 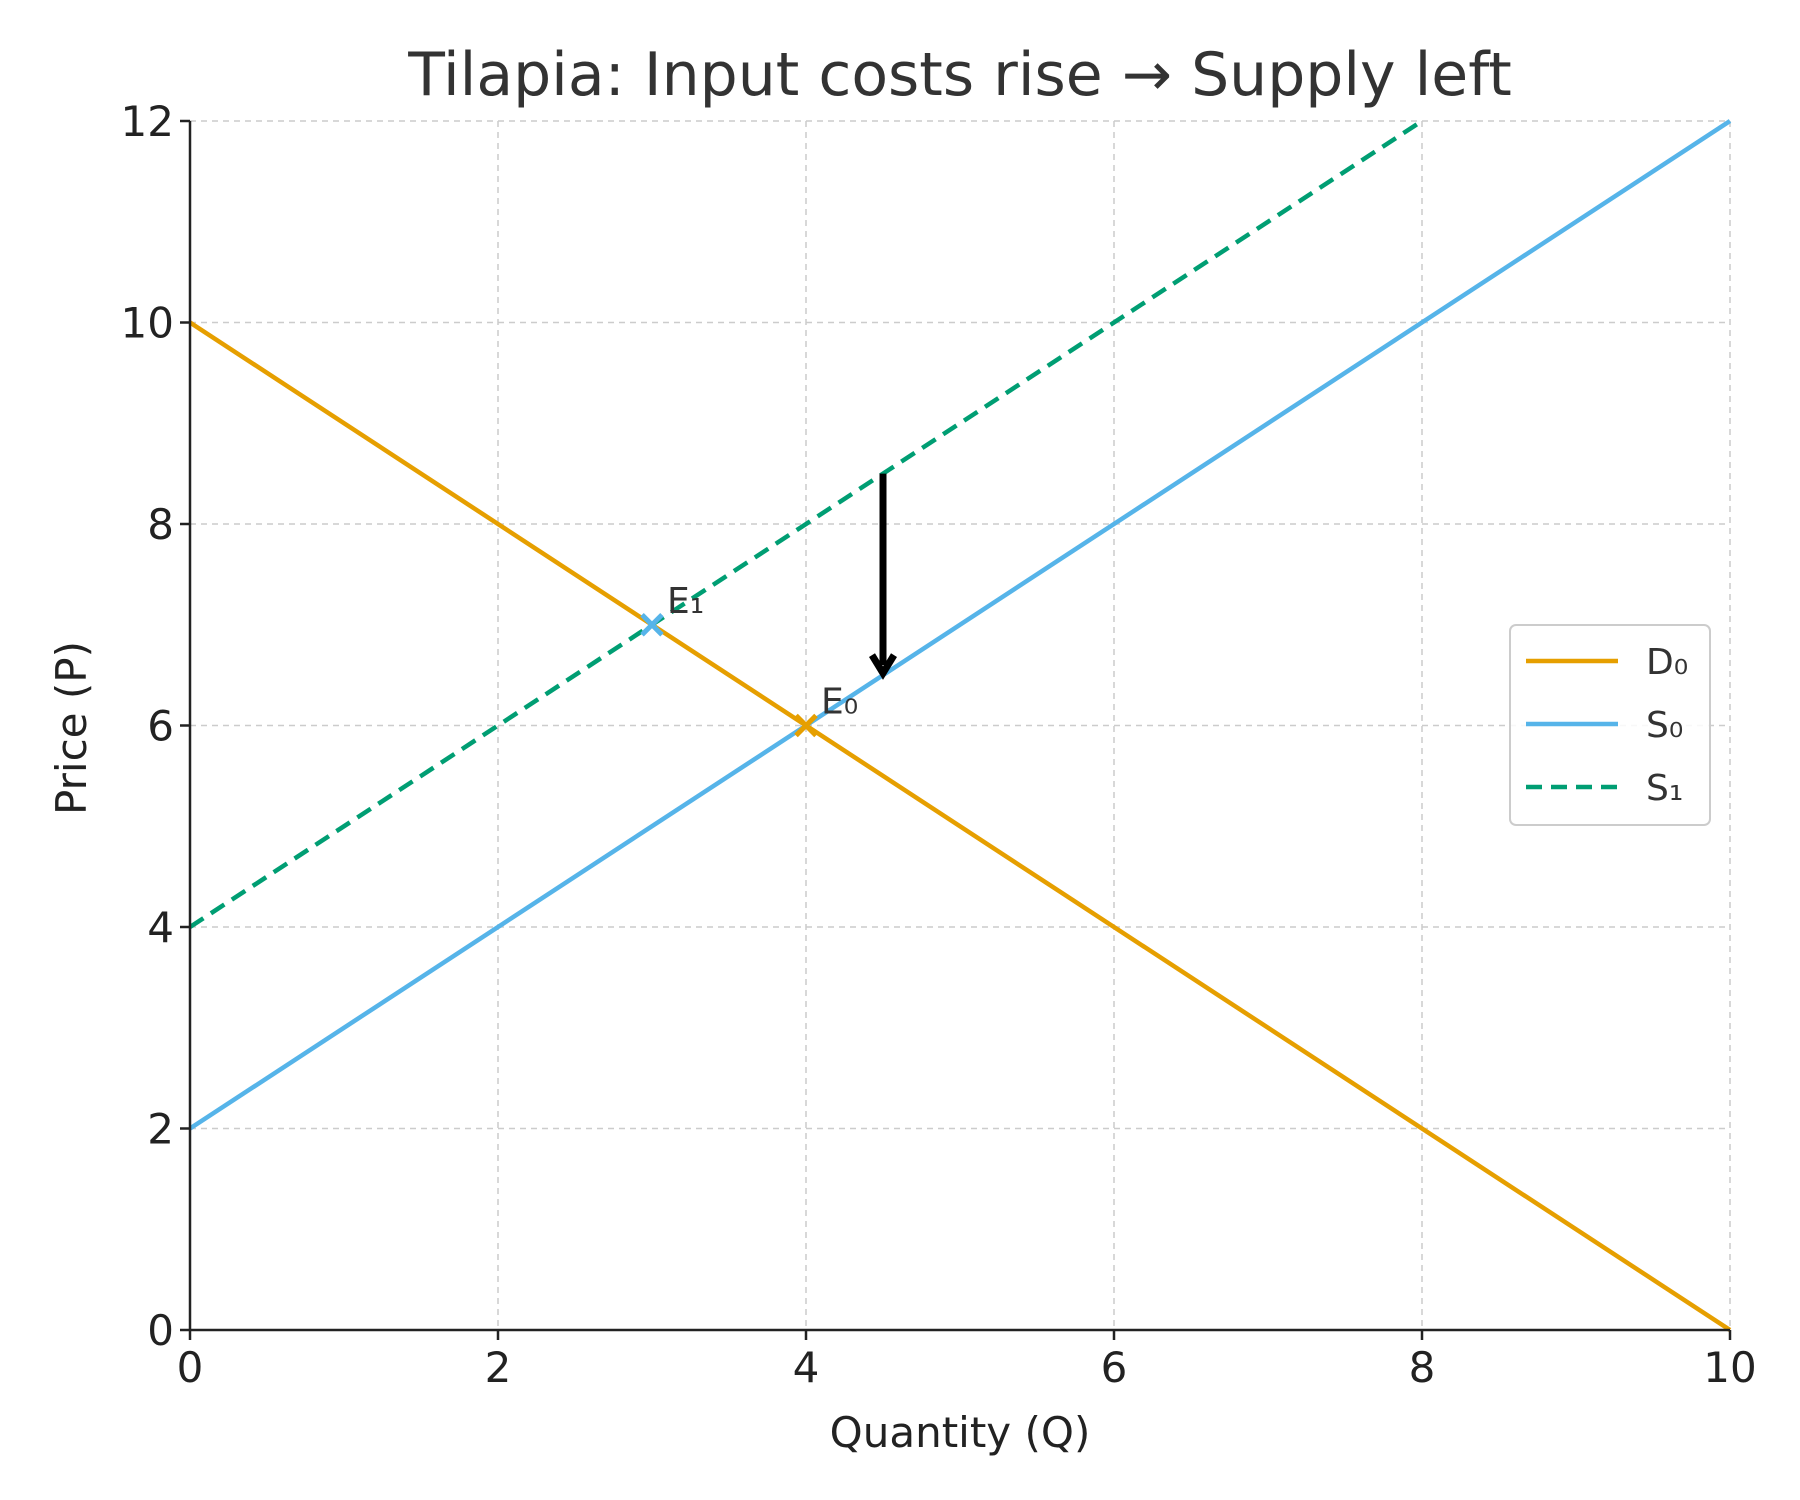 What do you see at coordinates (806, 1367) in the screenshot?
I see `x-tick-label: 4` at bounding box center [806, 1367].